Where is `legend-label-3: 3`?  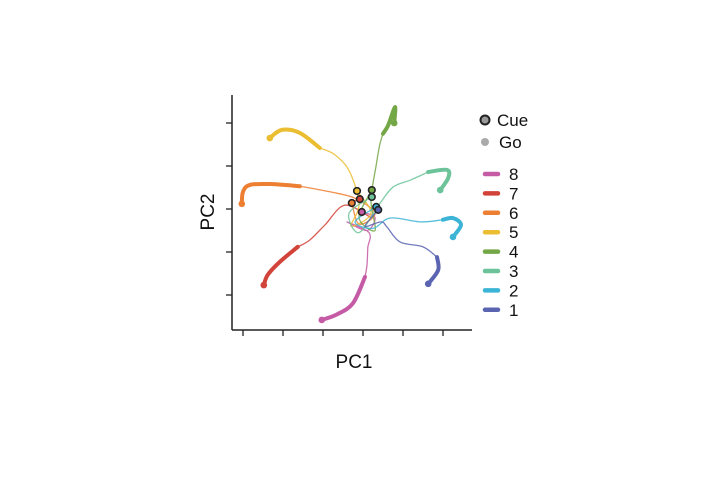
legend-label-3: 3 is located at coordinates (513, 271).